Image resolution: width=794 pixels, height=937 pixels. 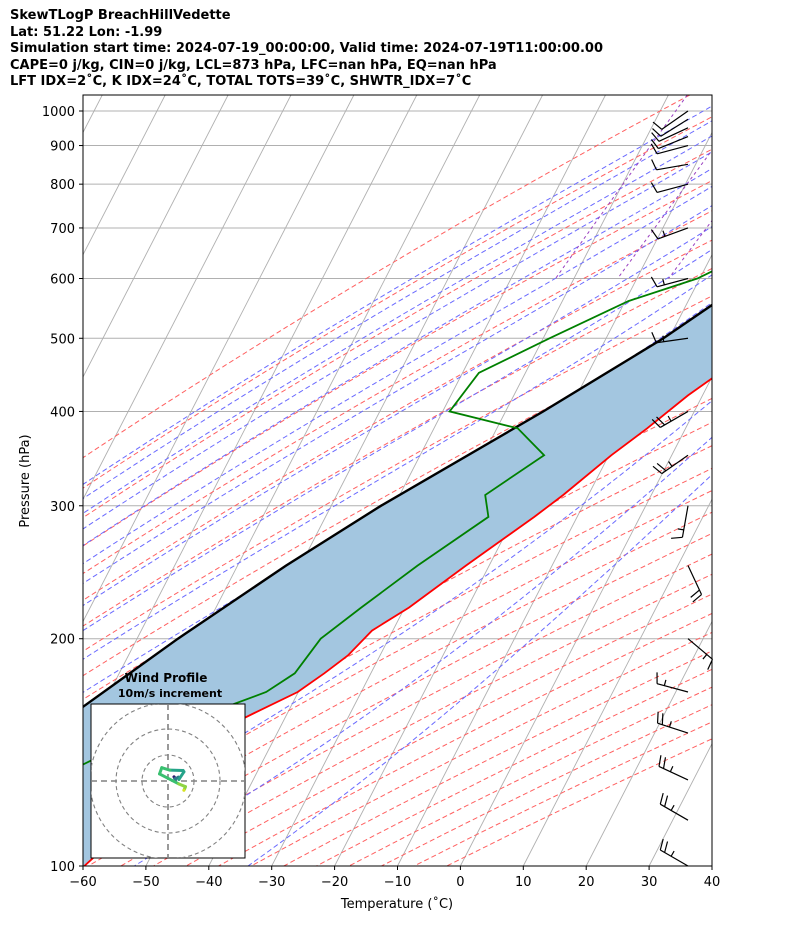 What do you see at coordinates (62, 229) in the screenshot?
I see `y-tick-label: 700` at bounding box center [62, 229].